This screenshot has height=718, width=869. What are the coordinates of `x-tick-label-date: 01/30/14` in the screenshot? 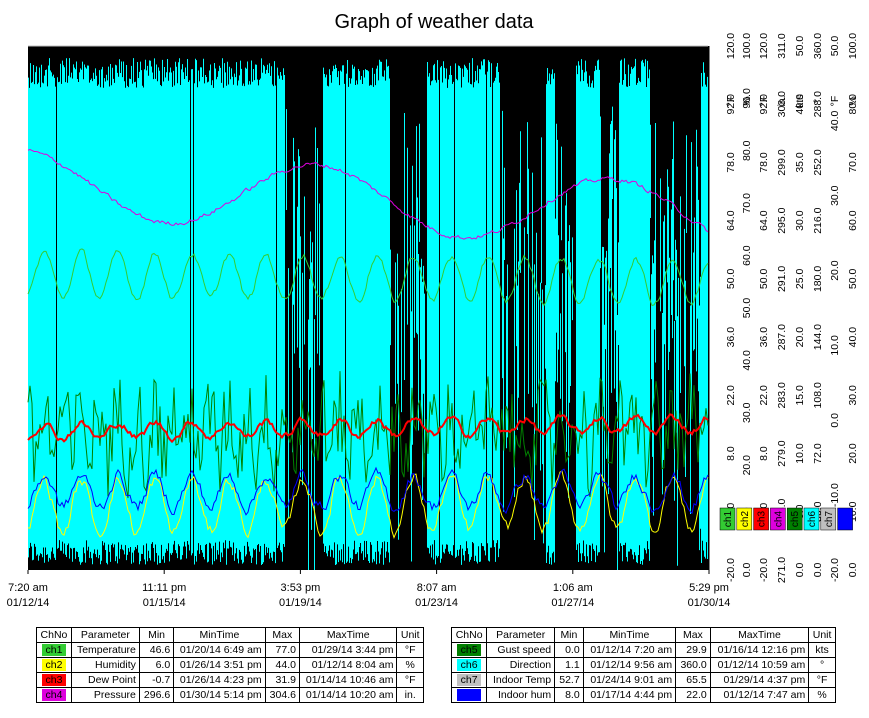 It's located at (709, 603).